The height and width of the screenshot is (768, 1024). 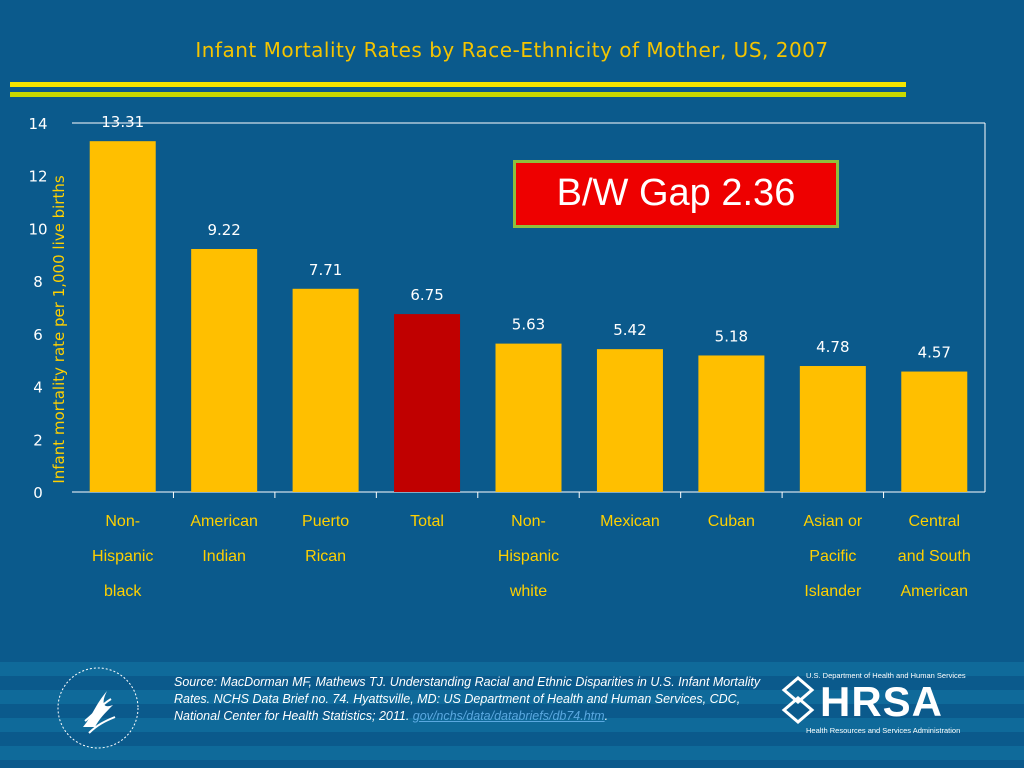 I want to click on bar-value-label: 4.78, so click(x=832, y=347).